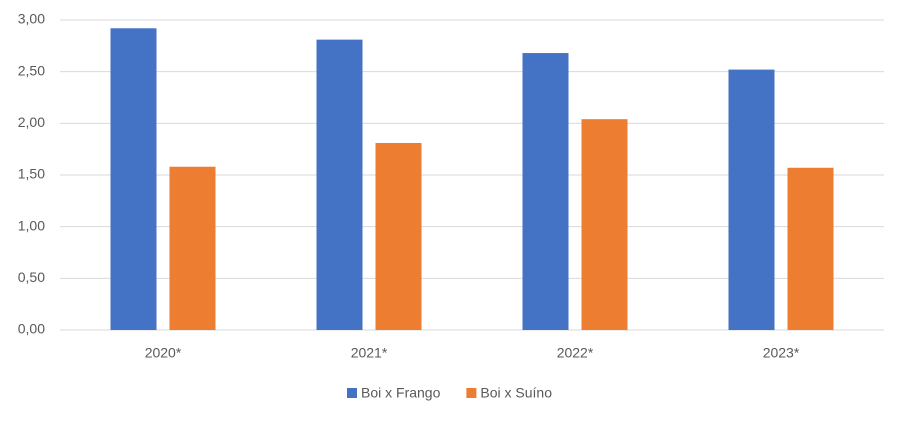 The width and height of the screenshot is (902, 421). I want to click on y-tick-label: 2,50, so click(31, 70).